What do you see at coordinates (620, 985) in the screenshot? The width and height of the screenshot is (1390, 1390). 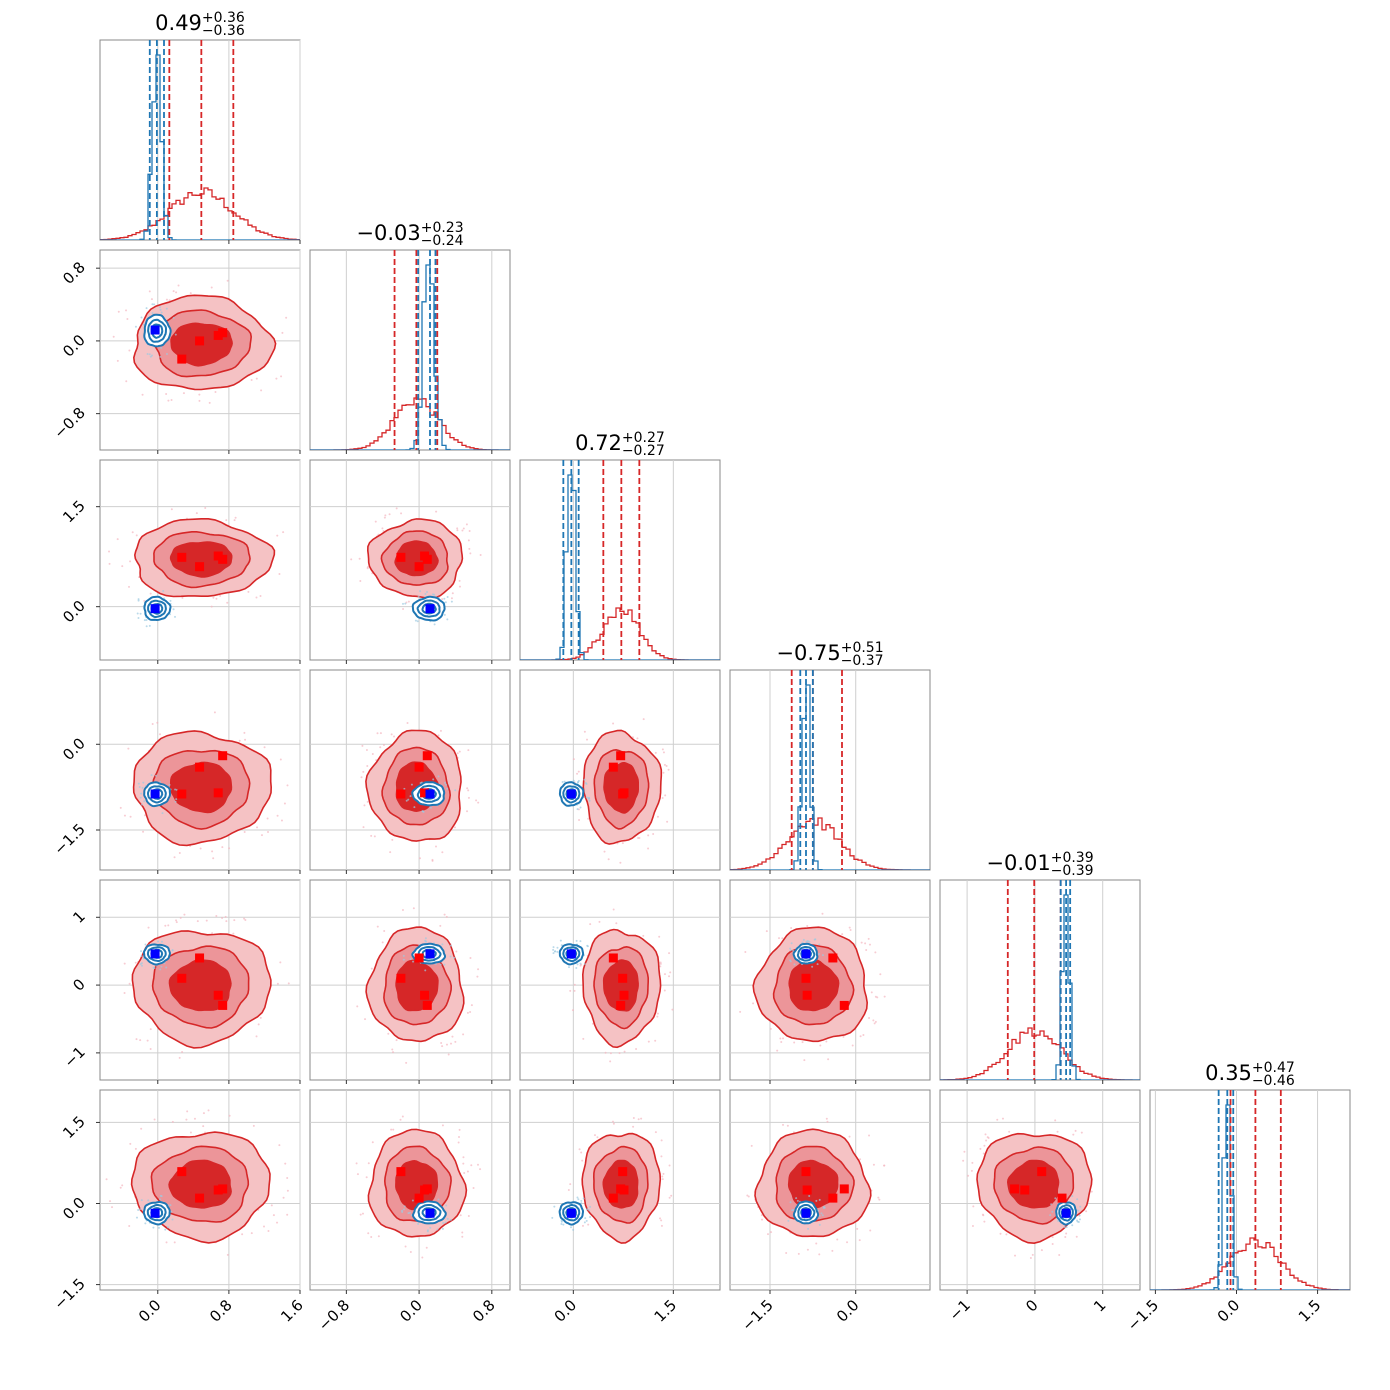 I see `contour-red` at bounding box center [620, 985].